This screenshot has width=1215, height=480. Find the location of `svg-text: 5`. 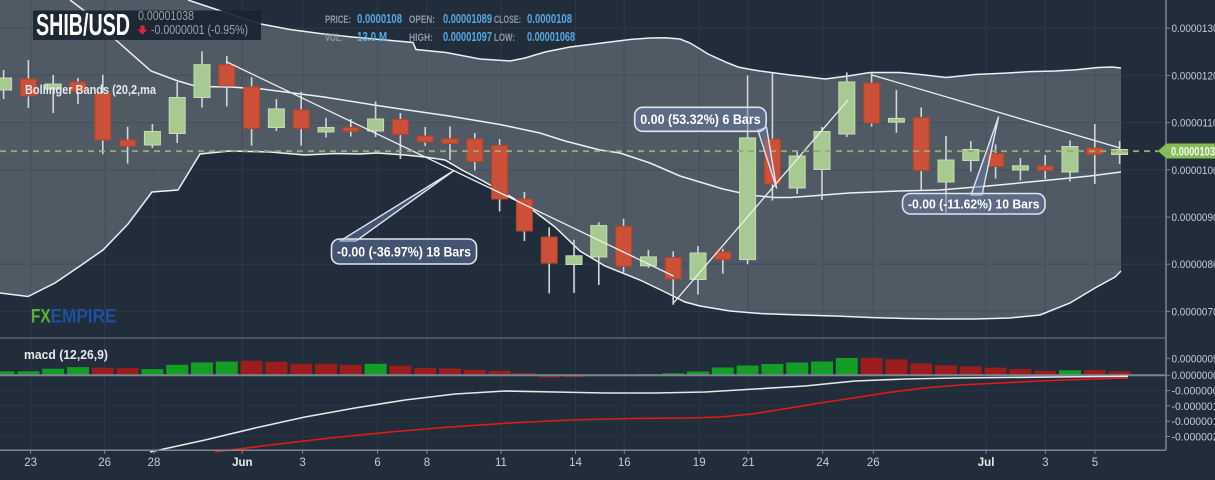

svg-text: 5 is located at coordinates (1095, 463).